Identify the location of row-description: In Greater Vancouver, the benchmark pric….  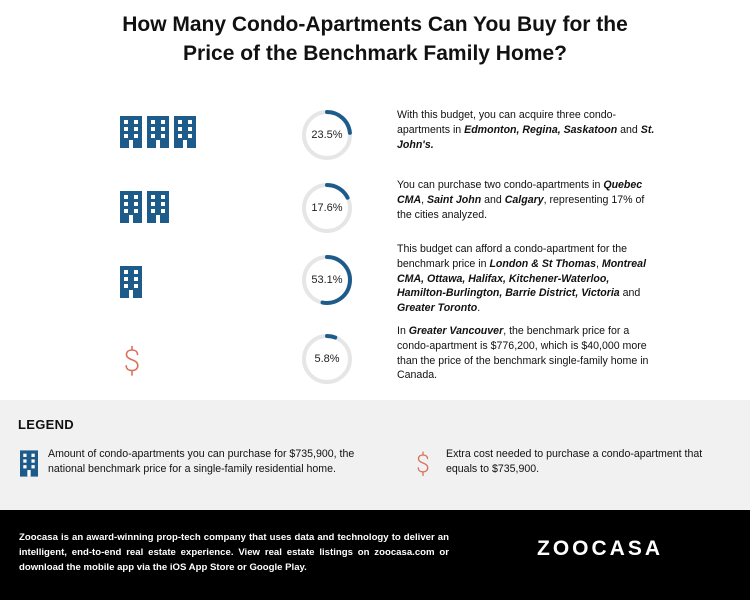
(527, 353).